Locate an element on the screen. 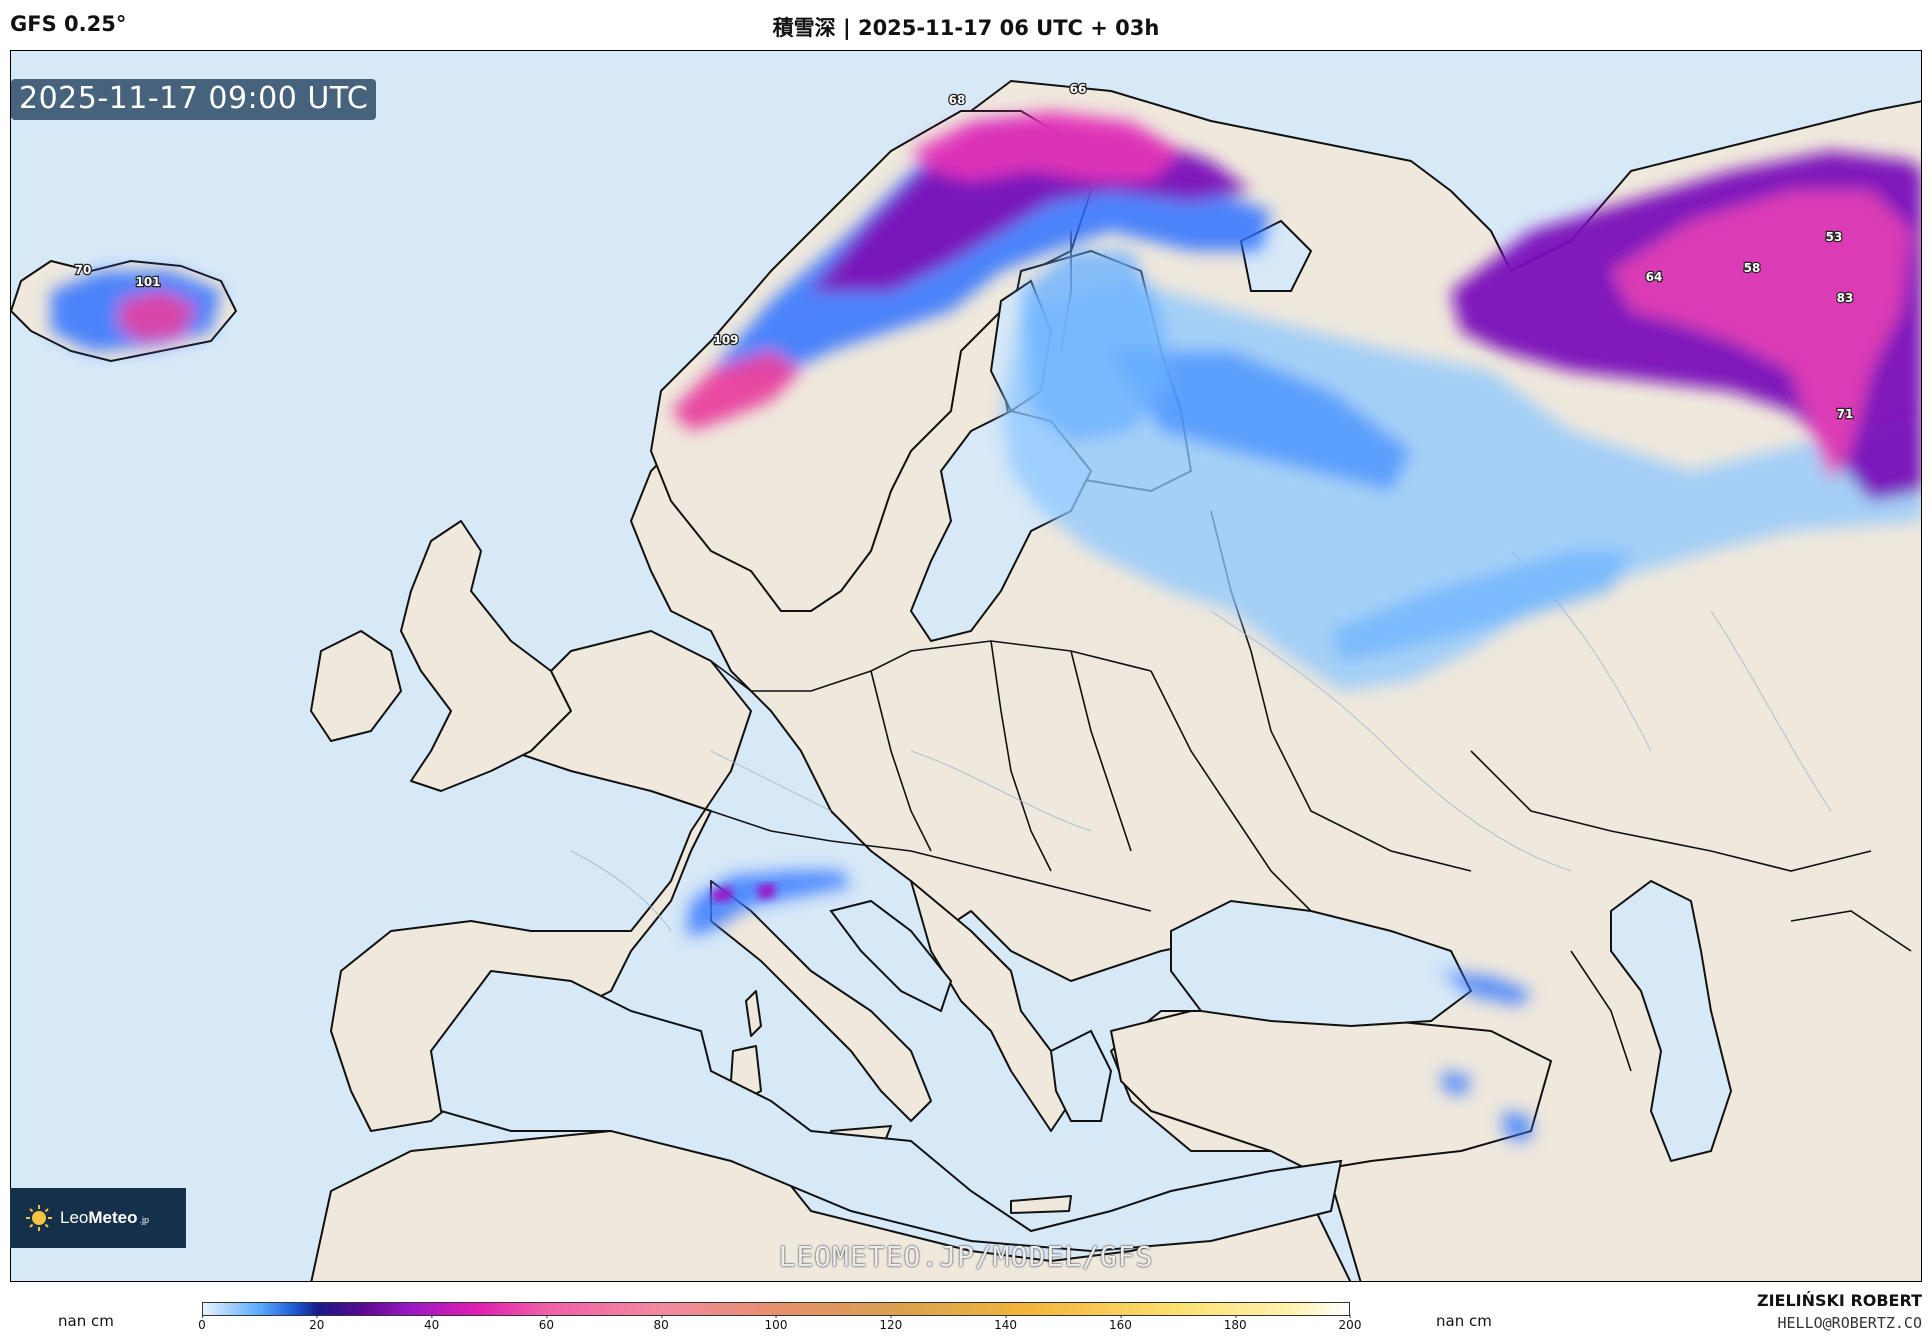  colorbar-tick: 60 is located at coordinates (546, 1323).